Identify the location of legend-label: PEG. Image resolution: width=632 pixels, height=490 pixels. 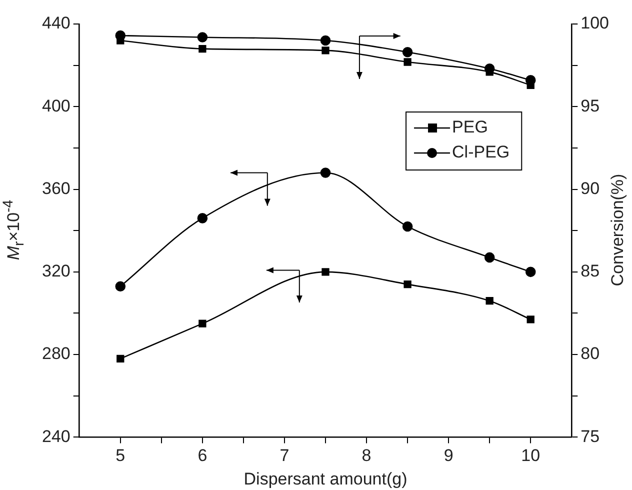
(470, 127).